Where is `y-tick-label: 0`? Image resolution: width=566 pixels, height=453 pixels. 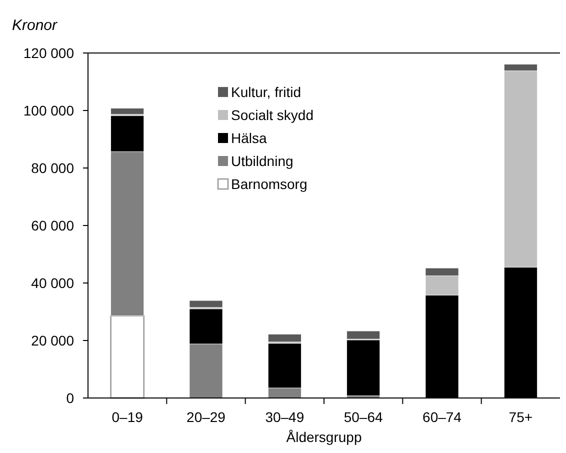
y-tick-label: 0 is located at coordinates (70, 398).